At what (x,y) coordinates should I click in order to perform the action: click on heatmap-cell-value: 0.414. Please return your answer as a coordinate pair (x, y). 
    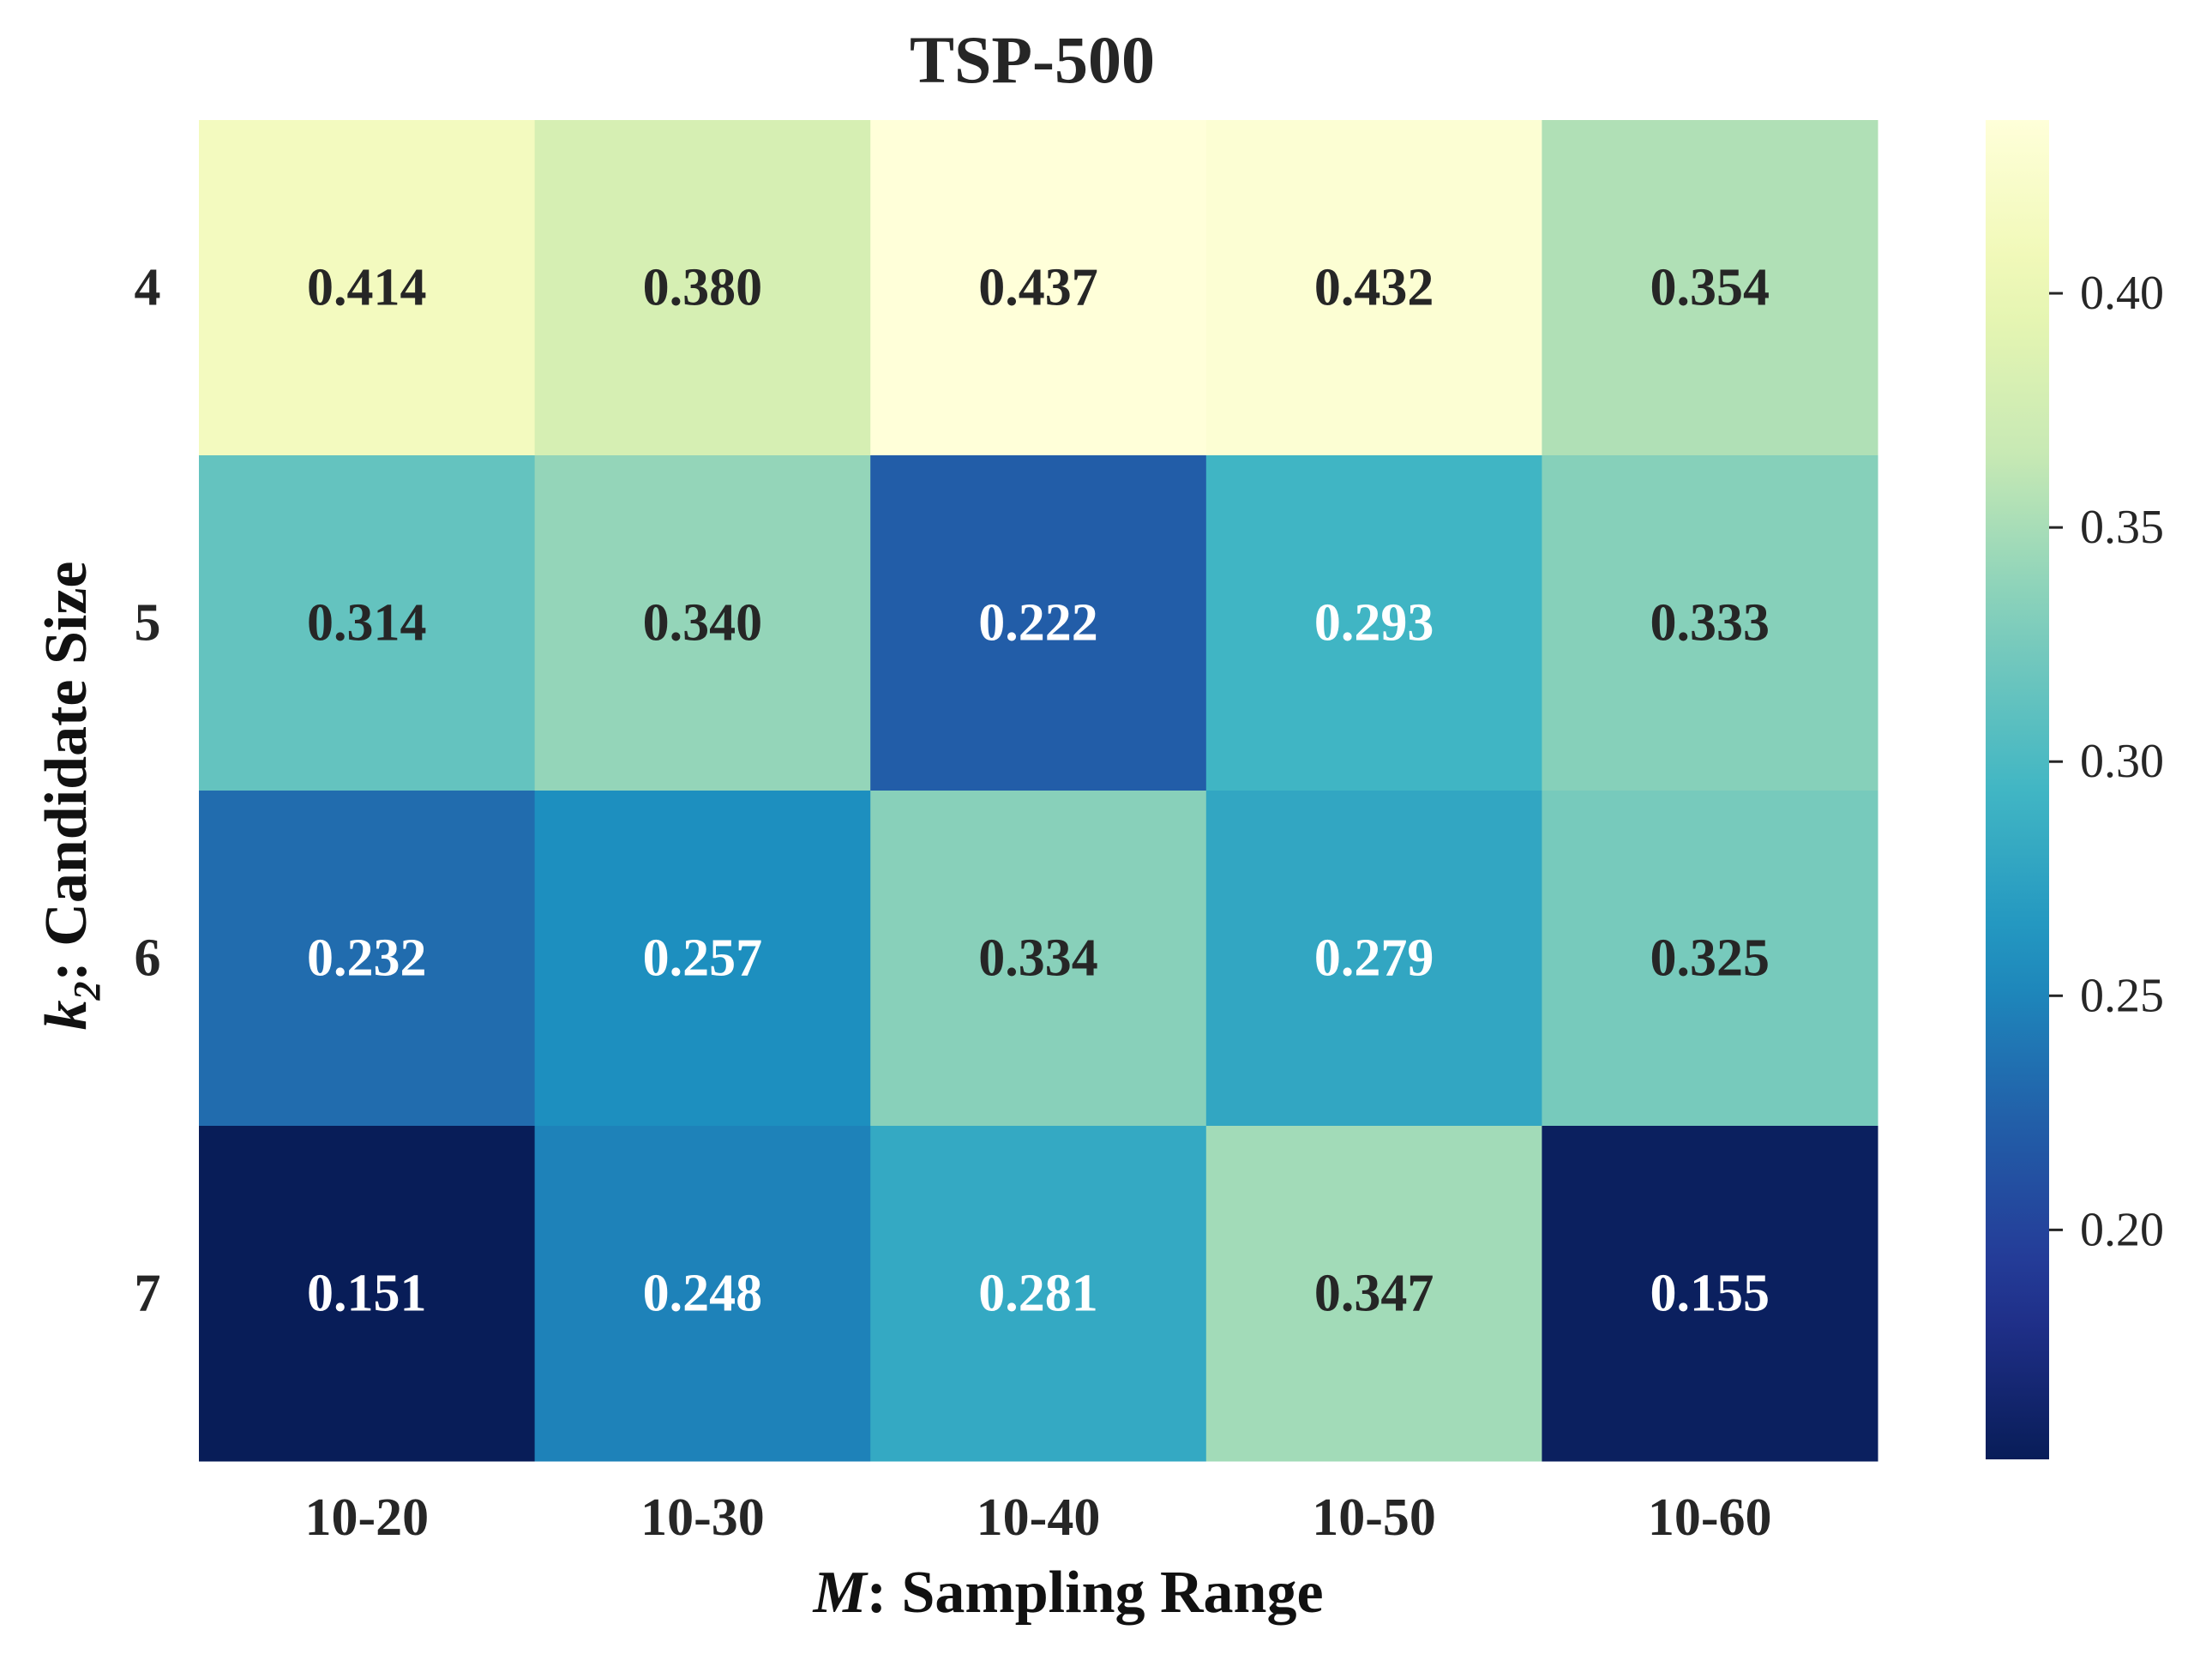
    Looking at the image, I should click on (367, 288).